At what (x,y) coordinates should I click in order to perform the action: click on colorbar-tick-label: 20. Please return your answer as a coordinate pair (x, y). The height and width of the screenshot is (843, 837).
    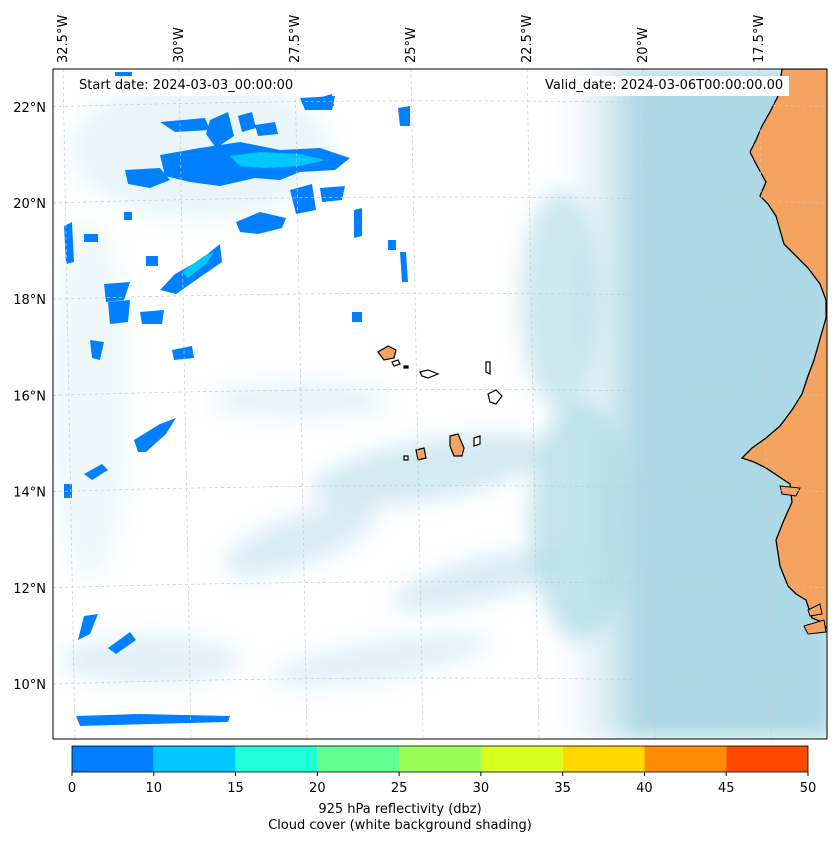
    Looking at the image, I should click on (317, 788).